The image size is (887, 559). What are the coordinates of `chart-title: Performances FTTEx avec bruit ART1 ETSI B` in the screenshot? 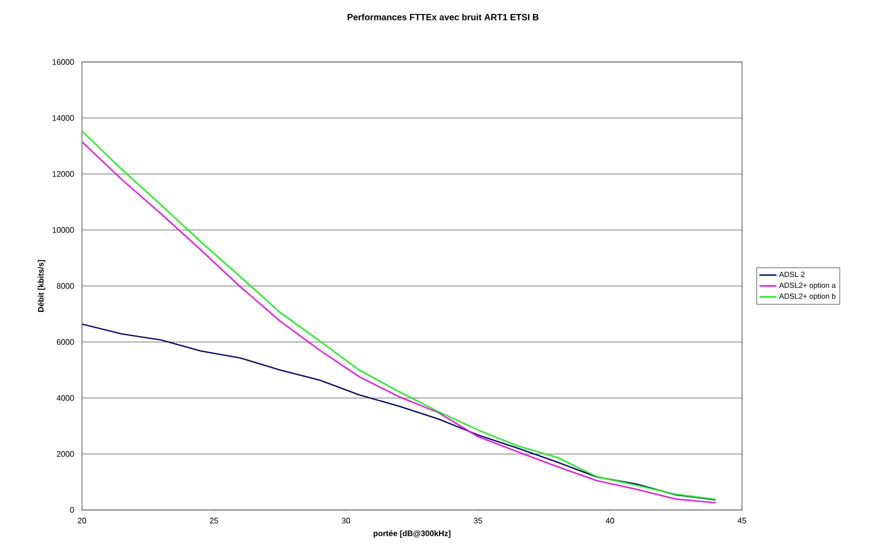 It's located at (443, 17).